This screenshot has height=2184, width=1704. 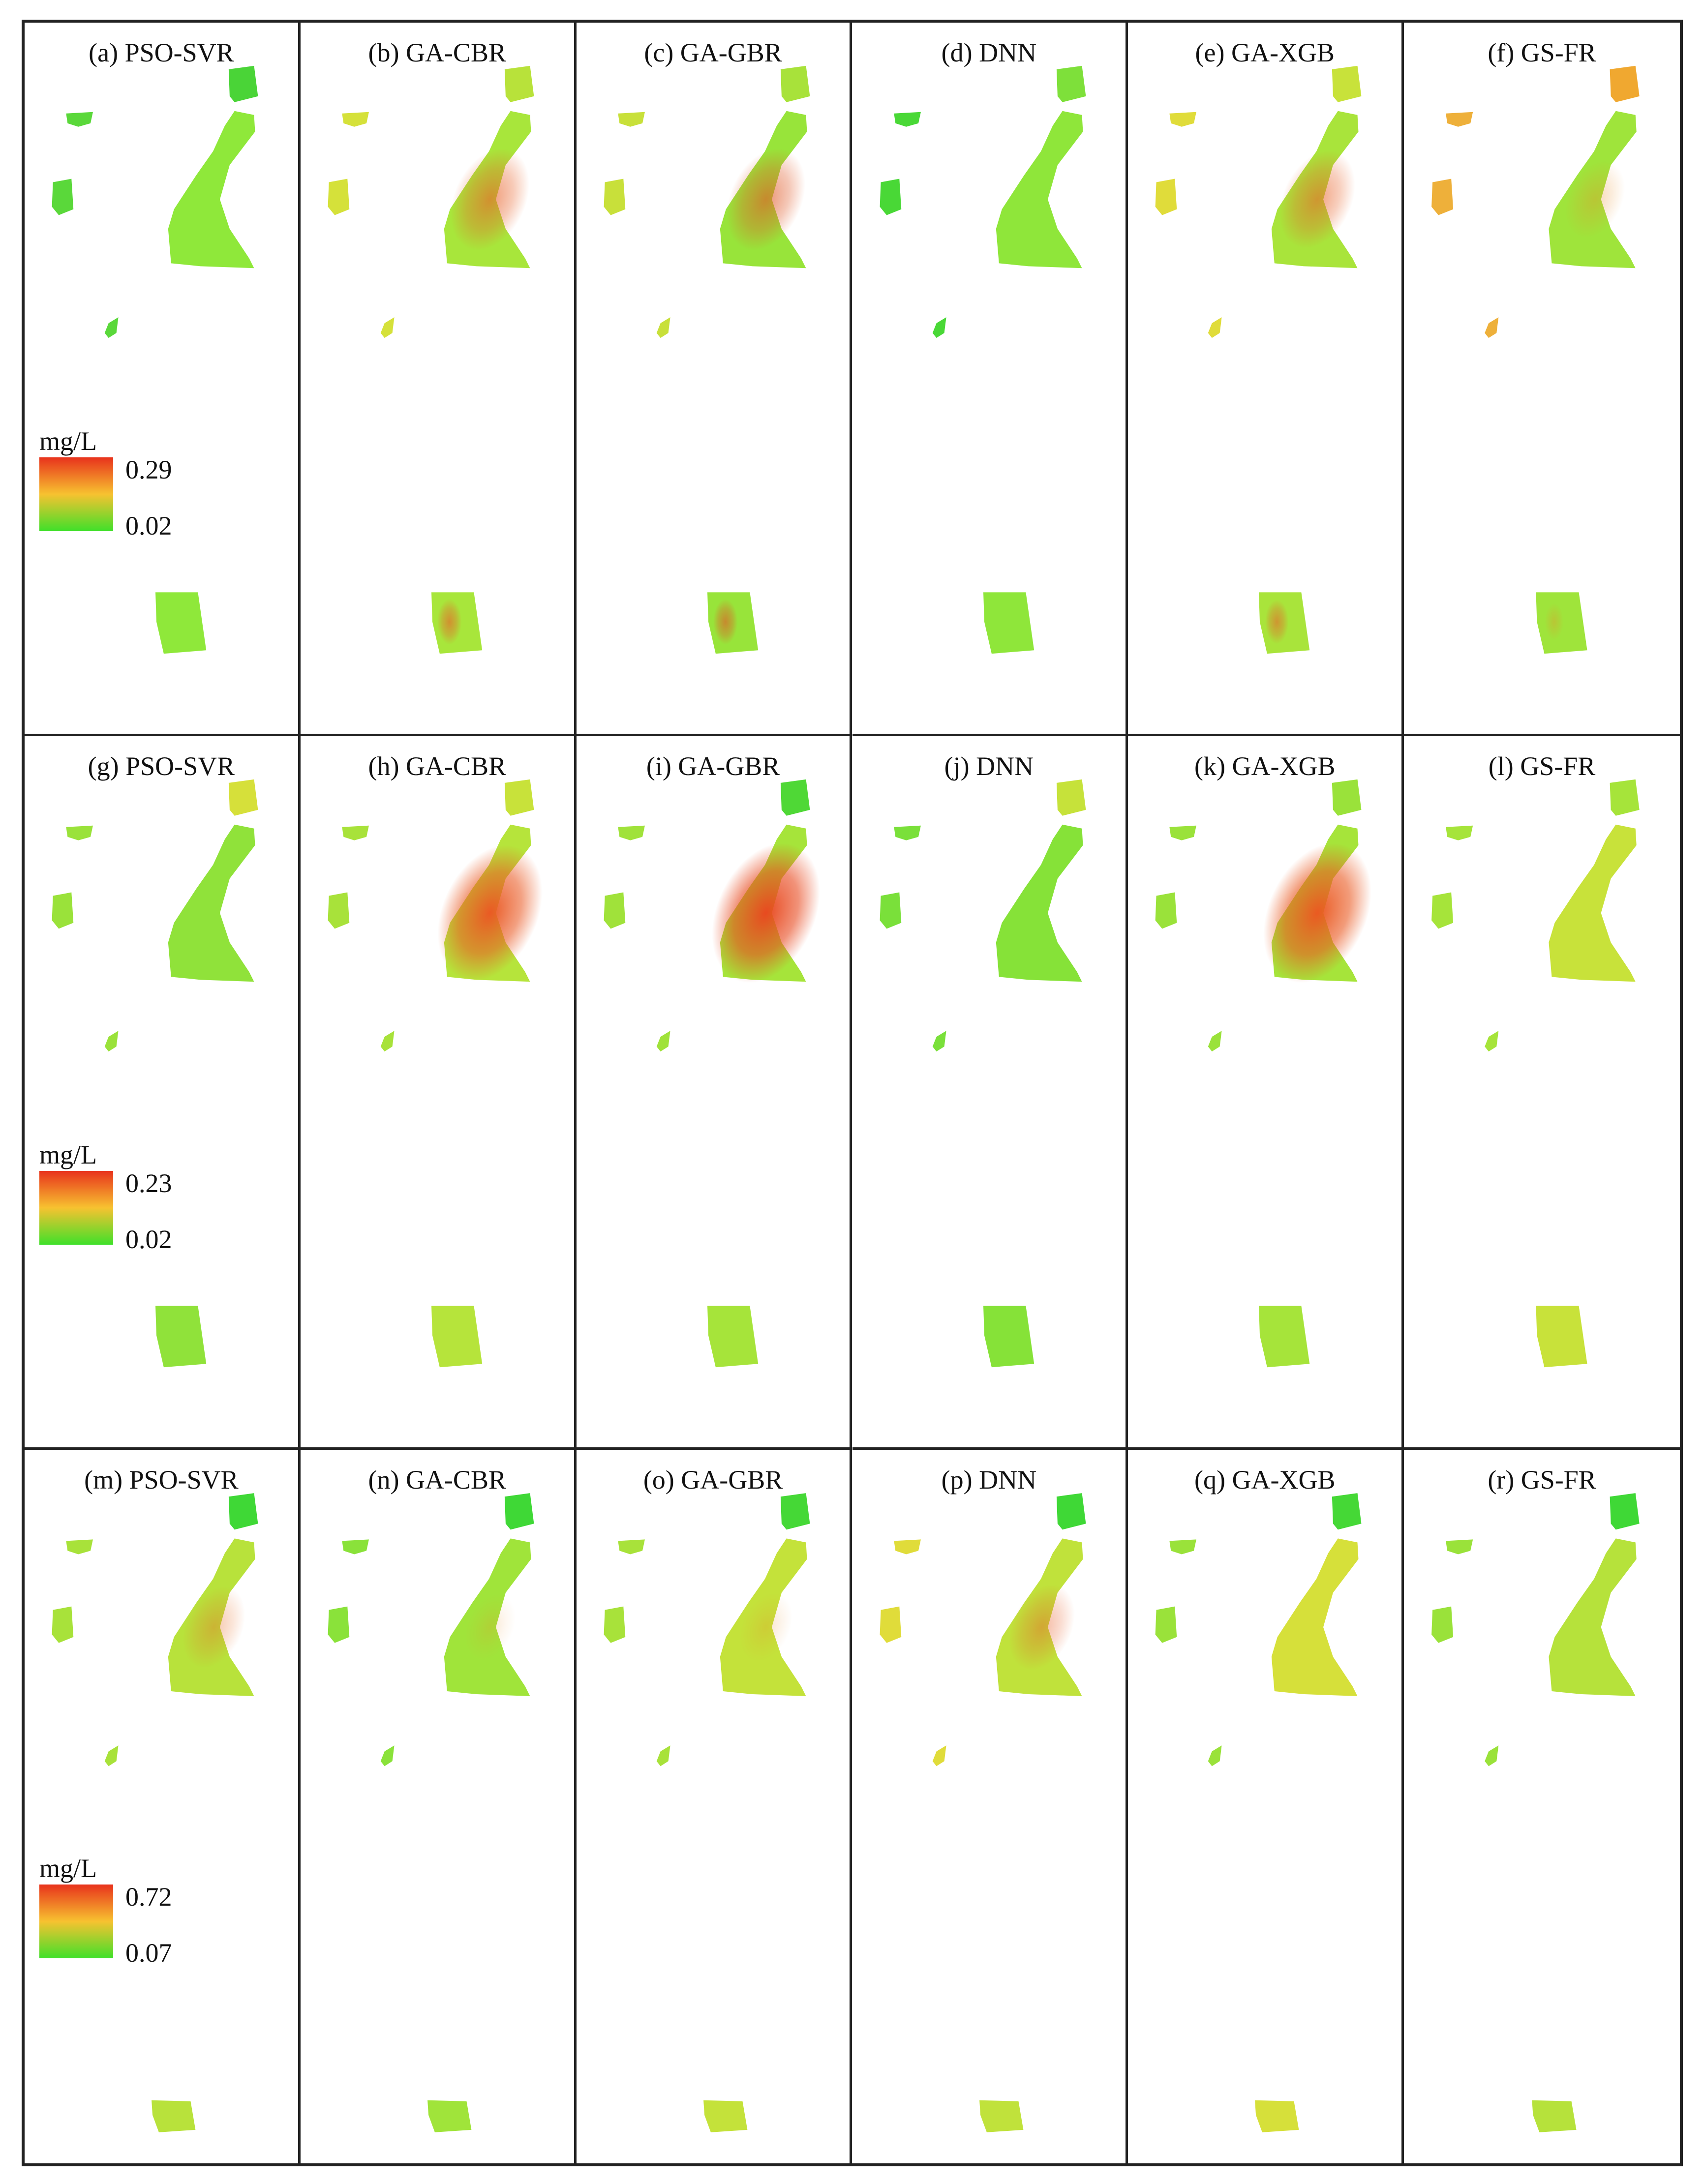 What do you see at coordinates (1266, 379) in the screenshot?
I see `map-panel: (e) GA-XGB` at bounding box center [1266, 379].